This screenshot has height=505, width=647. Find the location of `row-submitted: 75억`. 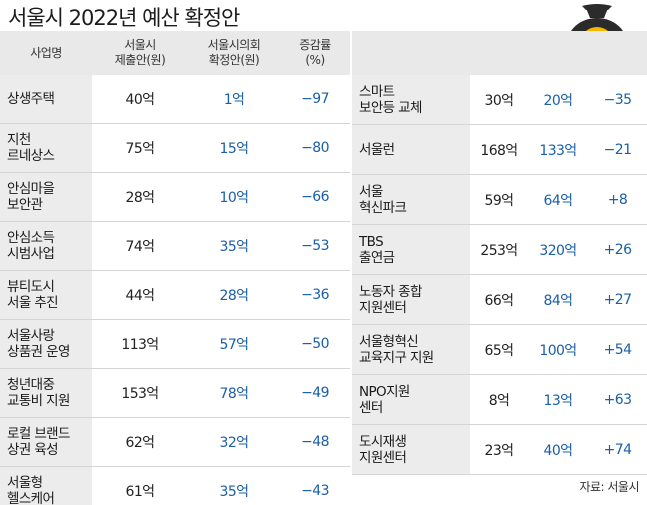

row-submitted: 75억 is located at coordinates (140, 149).